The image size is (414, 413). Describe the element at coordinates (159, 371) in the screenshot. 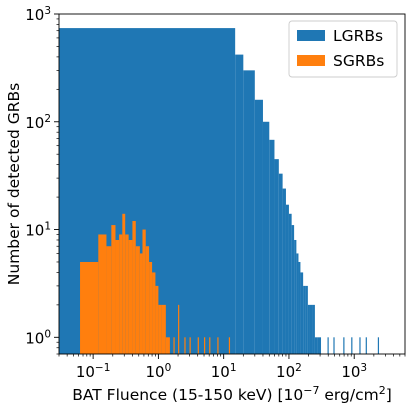

I see `x-tick-label: 10⁰` at that location.